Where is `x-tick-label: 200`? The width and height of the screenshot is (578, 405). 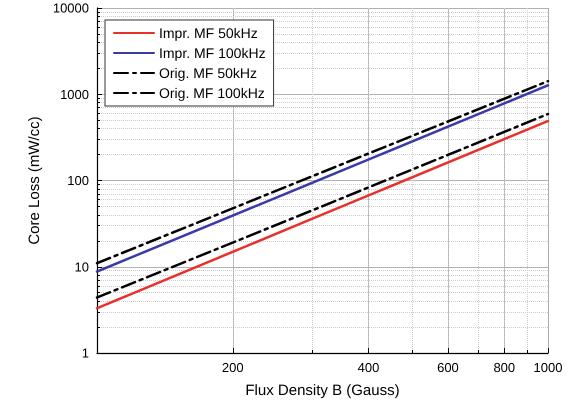 x-tick-label: 200 is located at coordinates (233, 367).